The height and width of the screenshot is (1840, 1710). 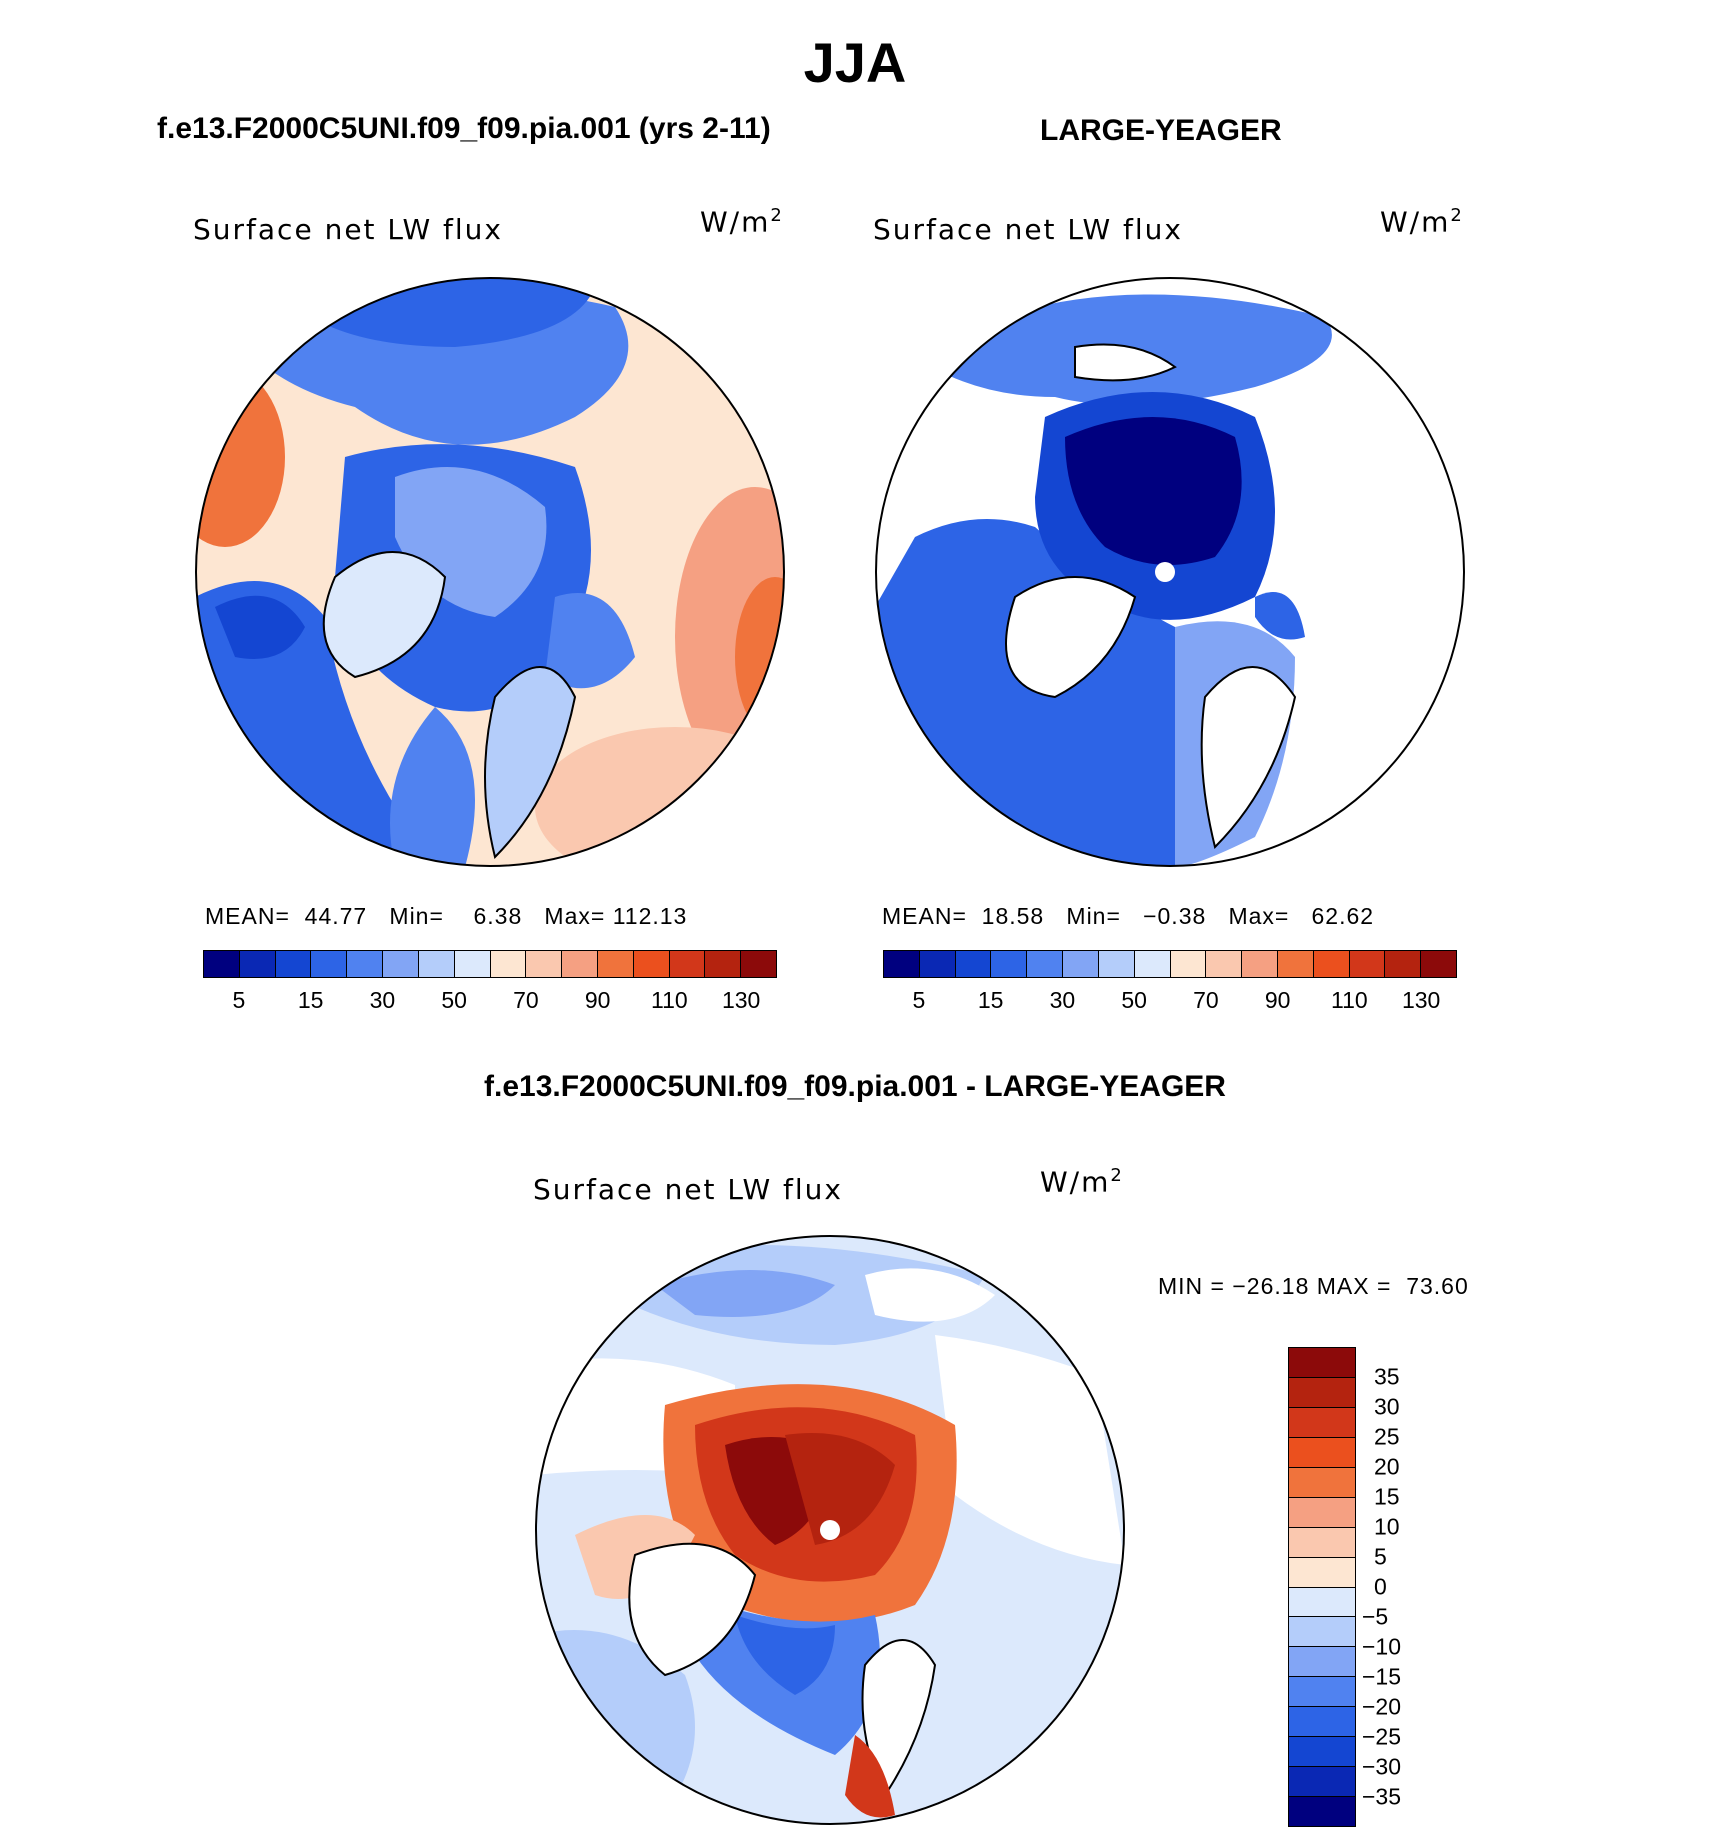 What do you see at coordinates (1392, 1587) in the screenshot?
I see `diff-colorbar-ticks: 35 30 25 20 15 10 5 0 −5 −10 −15 −20 −25 −30 −35` at bounding box center [1392, 1587].